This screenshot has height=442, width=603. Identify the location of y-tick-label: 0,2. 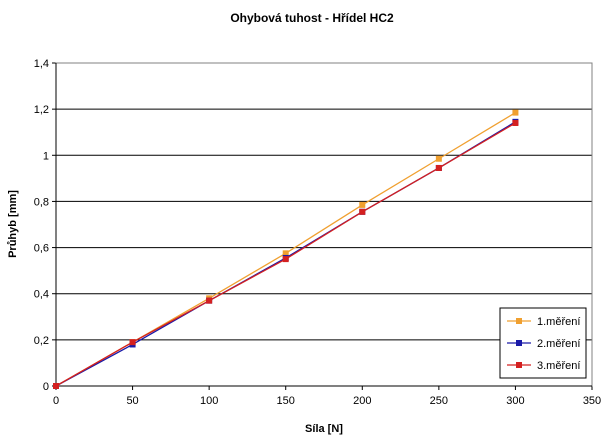
(41, 341).